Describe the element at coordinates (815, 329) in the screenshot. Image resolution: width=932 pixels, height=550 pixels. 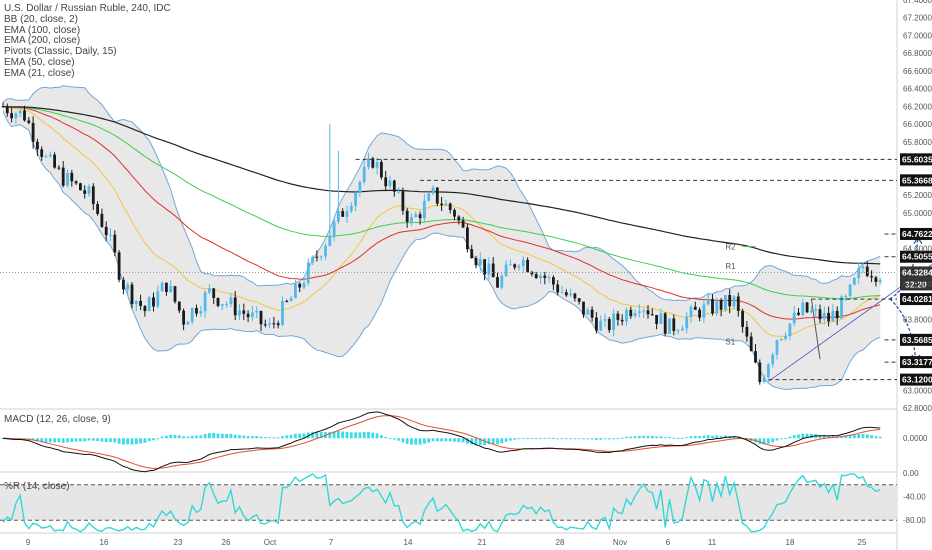
I see `channel-line` at that location.